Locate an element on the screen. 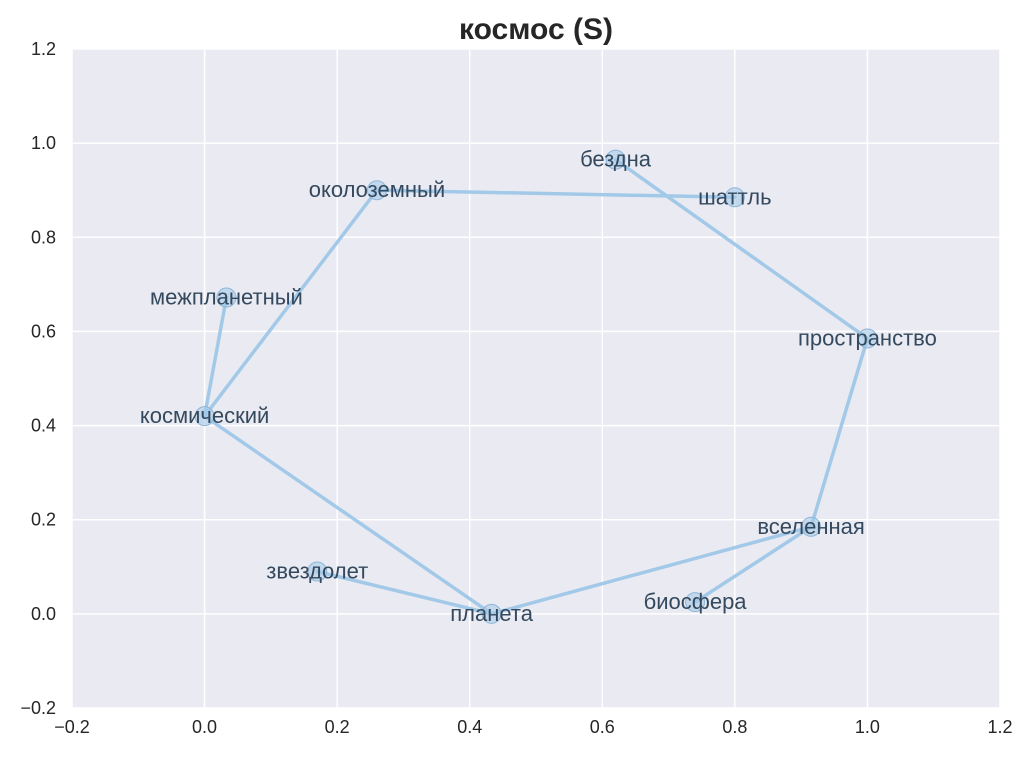 Image resolution: width=1030 pixels, height=758 pixels. y-tick-labels: −0.2 0.0 0.2 0.4 0.6 0.8 1.0 1.2 is located at coordinates (38, 378).